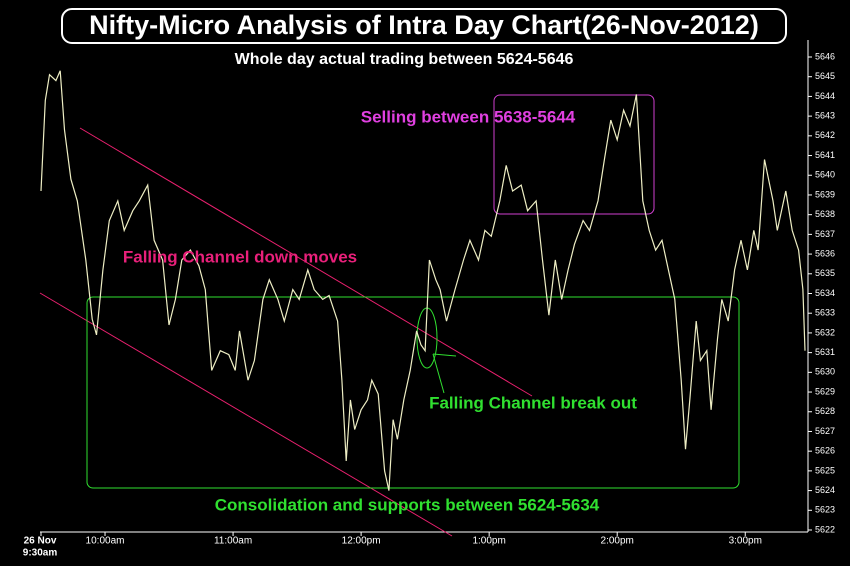  I want to click on y-tick-label: 5623, so click(825, 510).